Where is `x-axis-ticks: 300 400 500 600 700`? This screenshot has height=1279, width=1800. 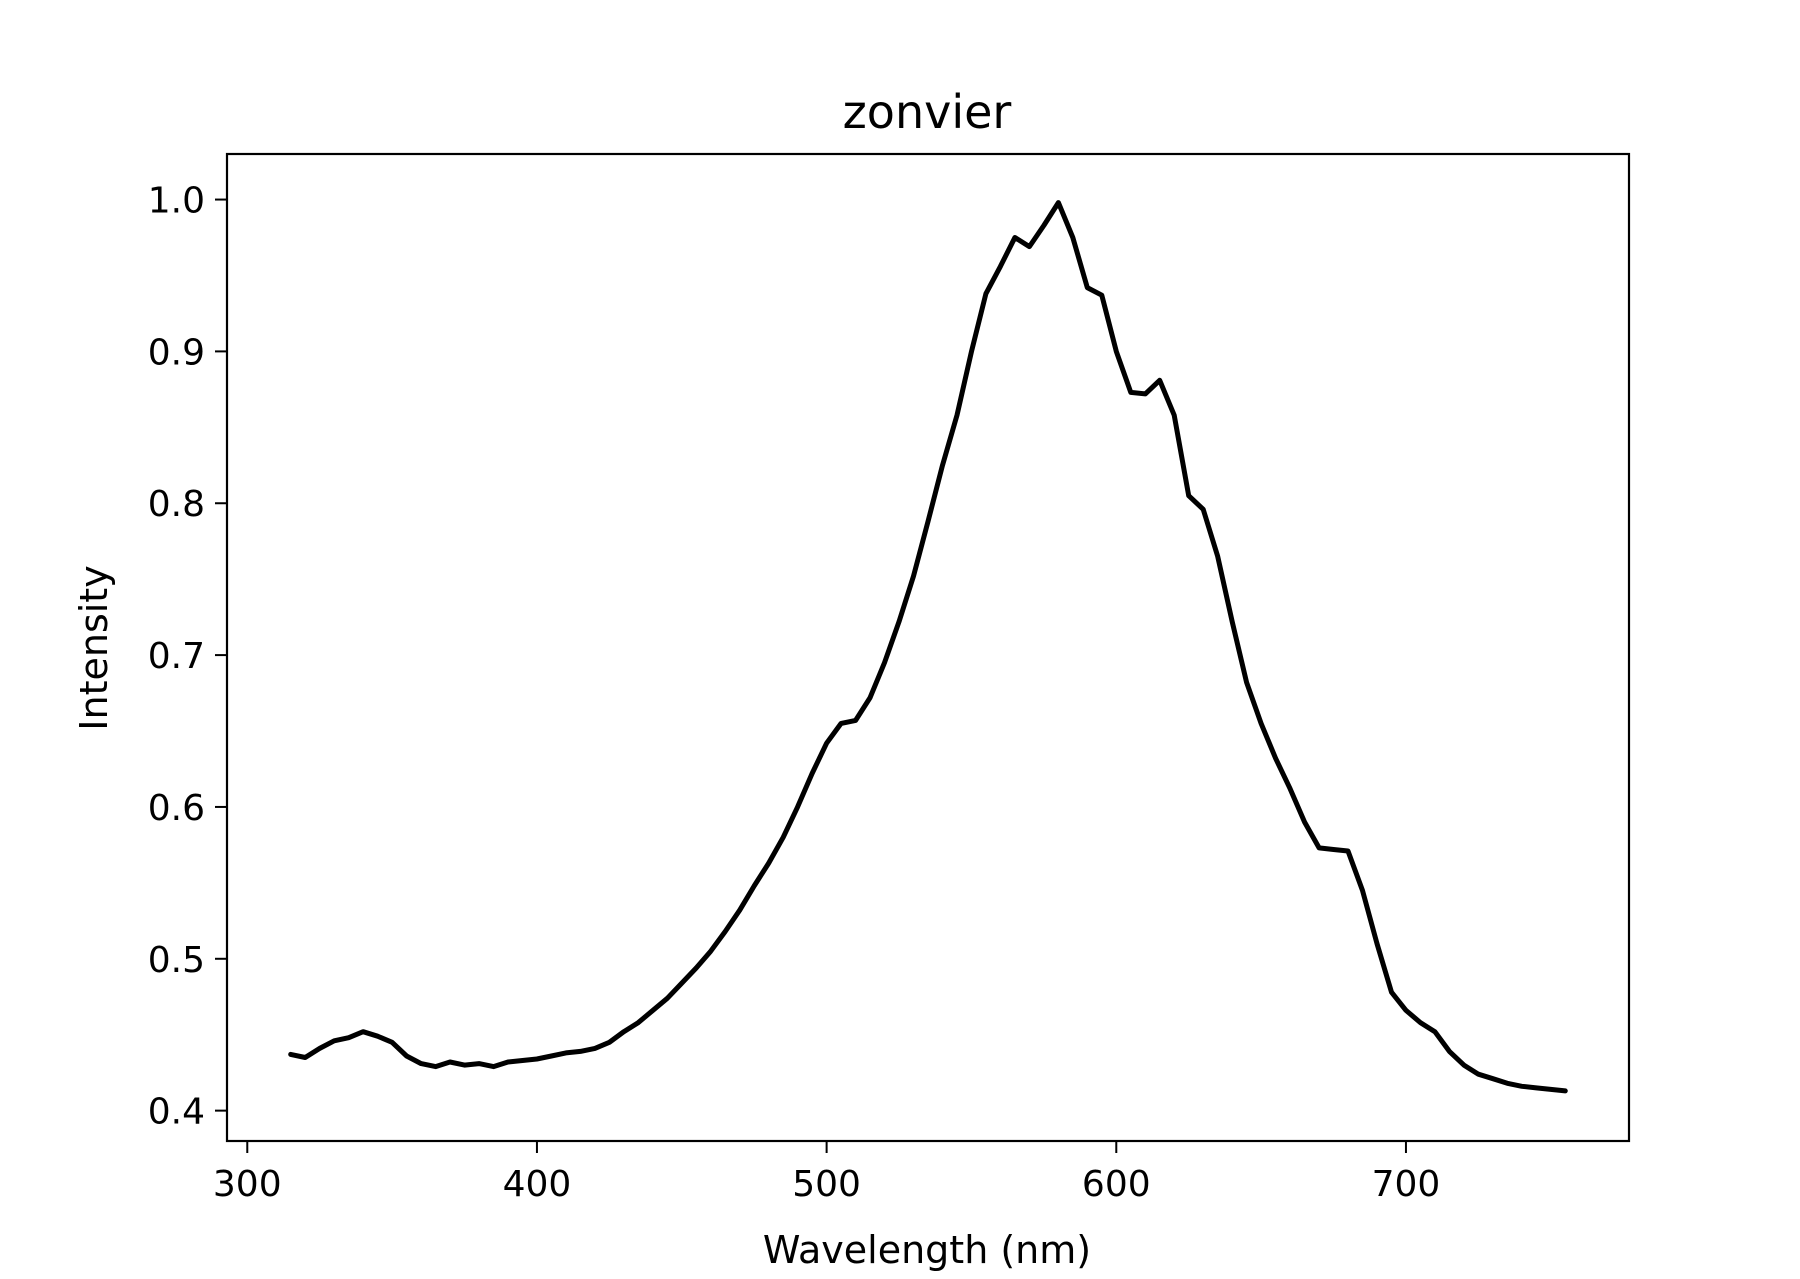
x-axis-ticks: 300 400 500 600 700 is located at coordinates (826, 1173).